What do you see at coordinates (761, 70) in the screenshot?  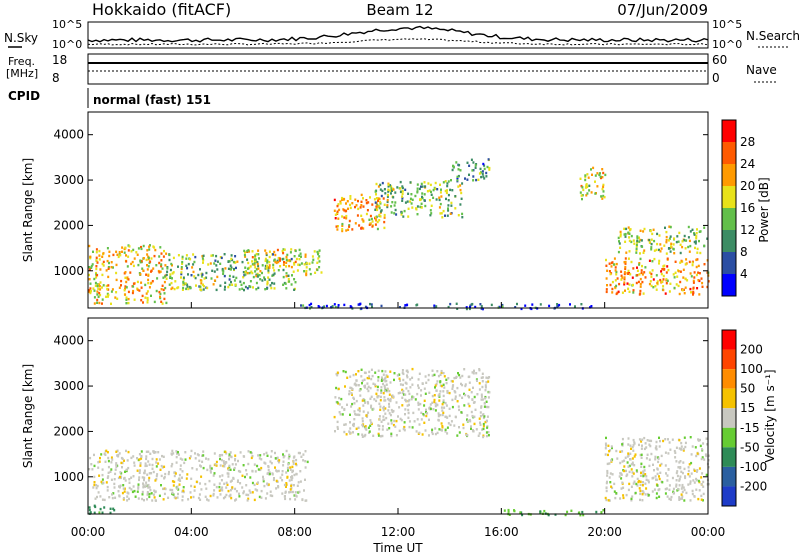 I see `nave-label: Nave` at bounding box center [761, 70].